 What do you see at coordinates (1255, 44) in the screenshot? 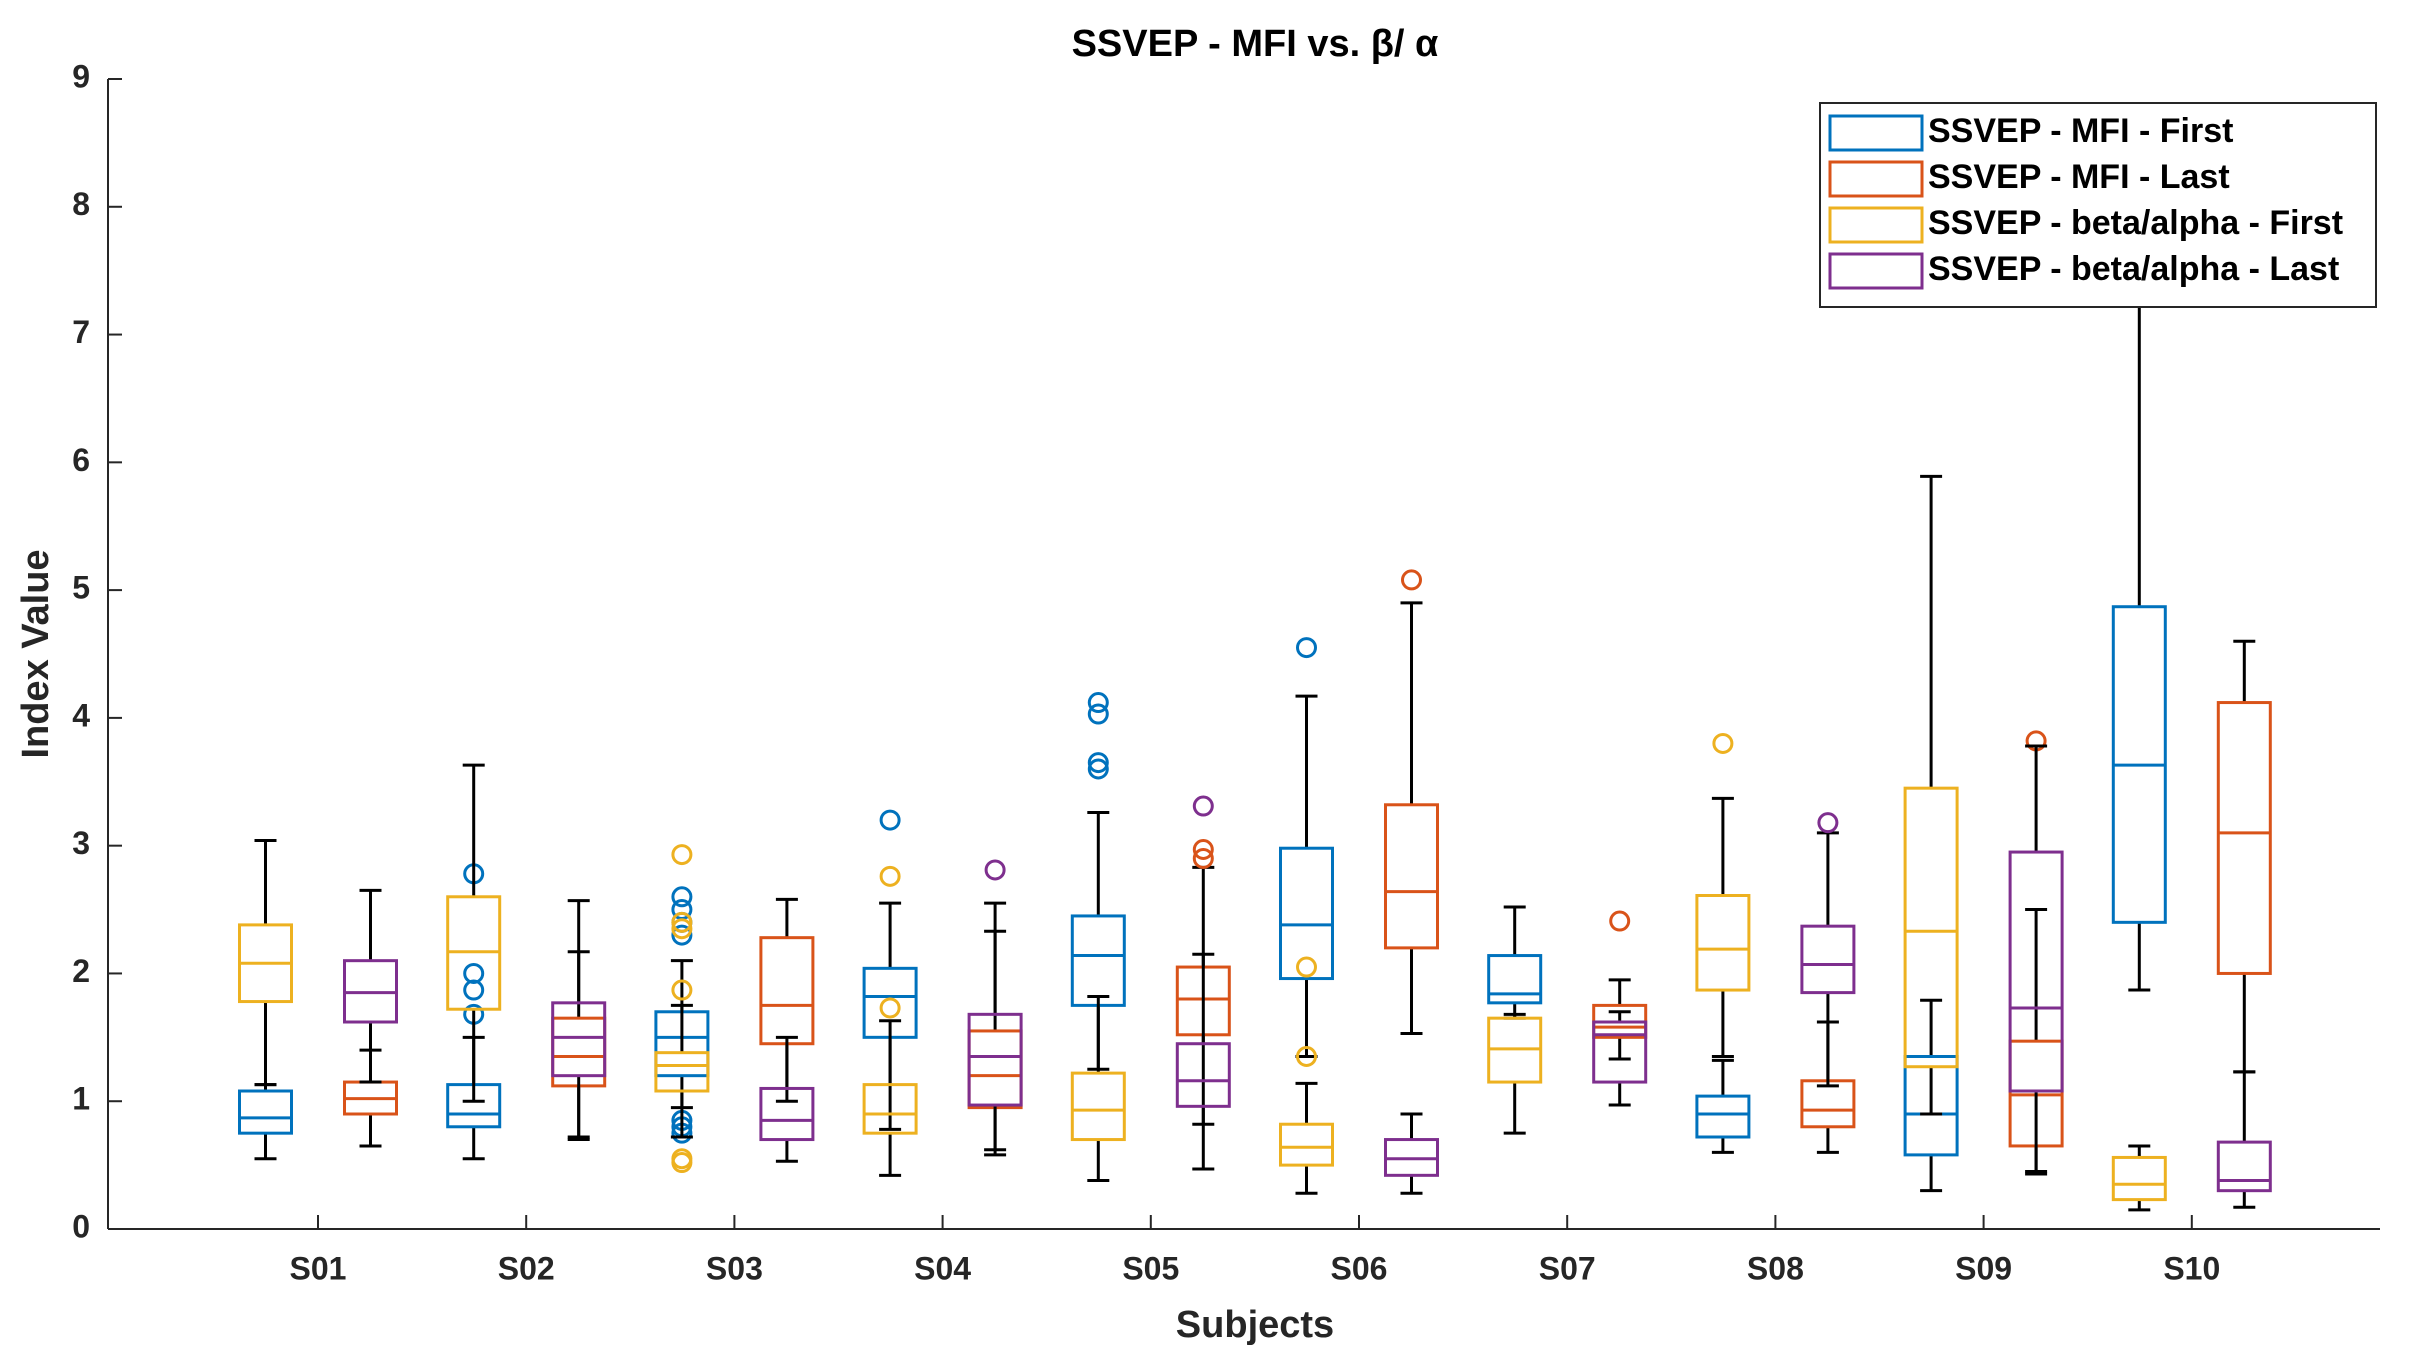
I see `chart-title: SSVEP - MFI vs. β/ α` at bounding box center [1255, 44].